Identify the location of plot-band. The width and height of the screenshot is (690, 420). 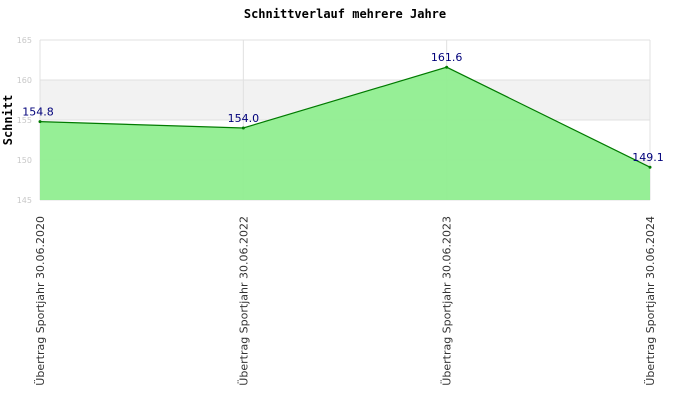
(345, 60).